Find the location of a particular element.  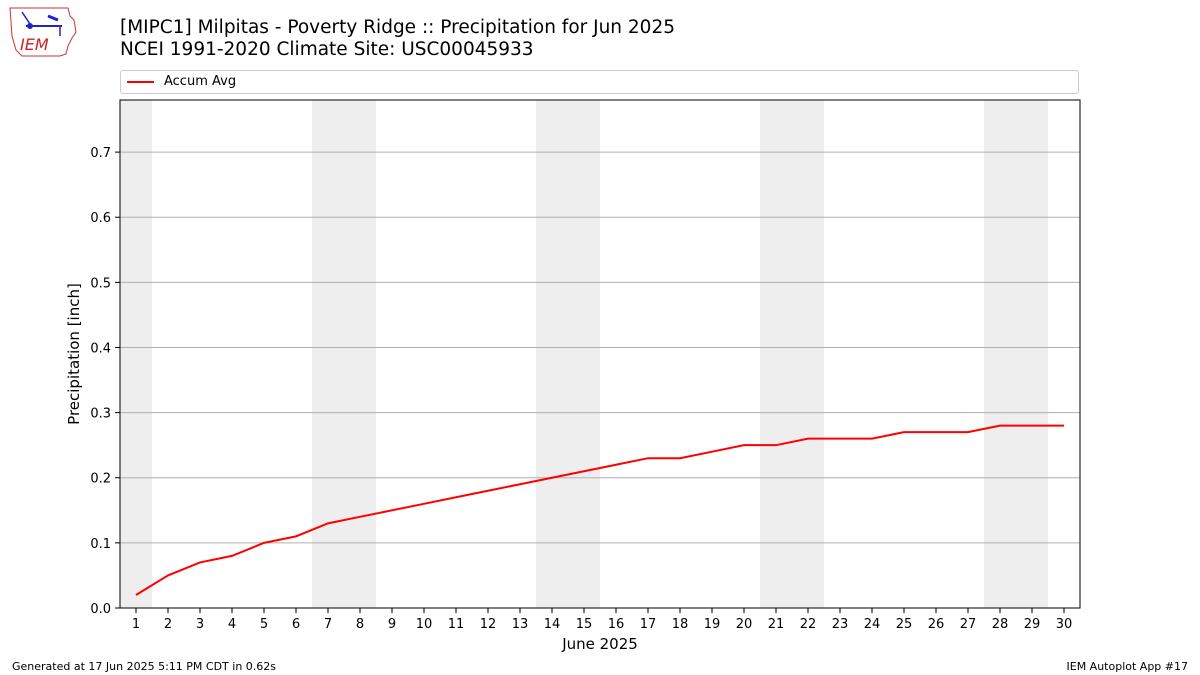

x-tick-label: 22 is located at coordinates (808, 624).